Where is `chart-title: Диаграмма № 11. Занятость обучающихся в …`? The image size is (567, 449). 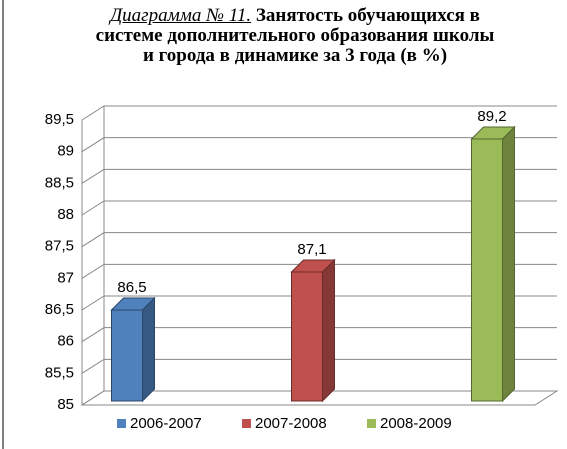 chart-title: Диаграмма № 11. Занятость обучающихся в … is located at coordinates (295, 36).